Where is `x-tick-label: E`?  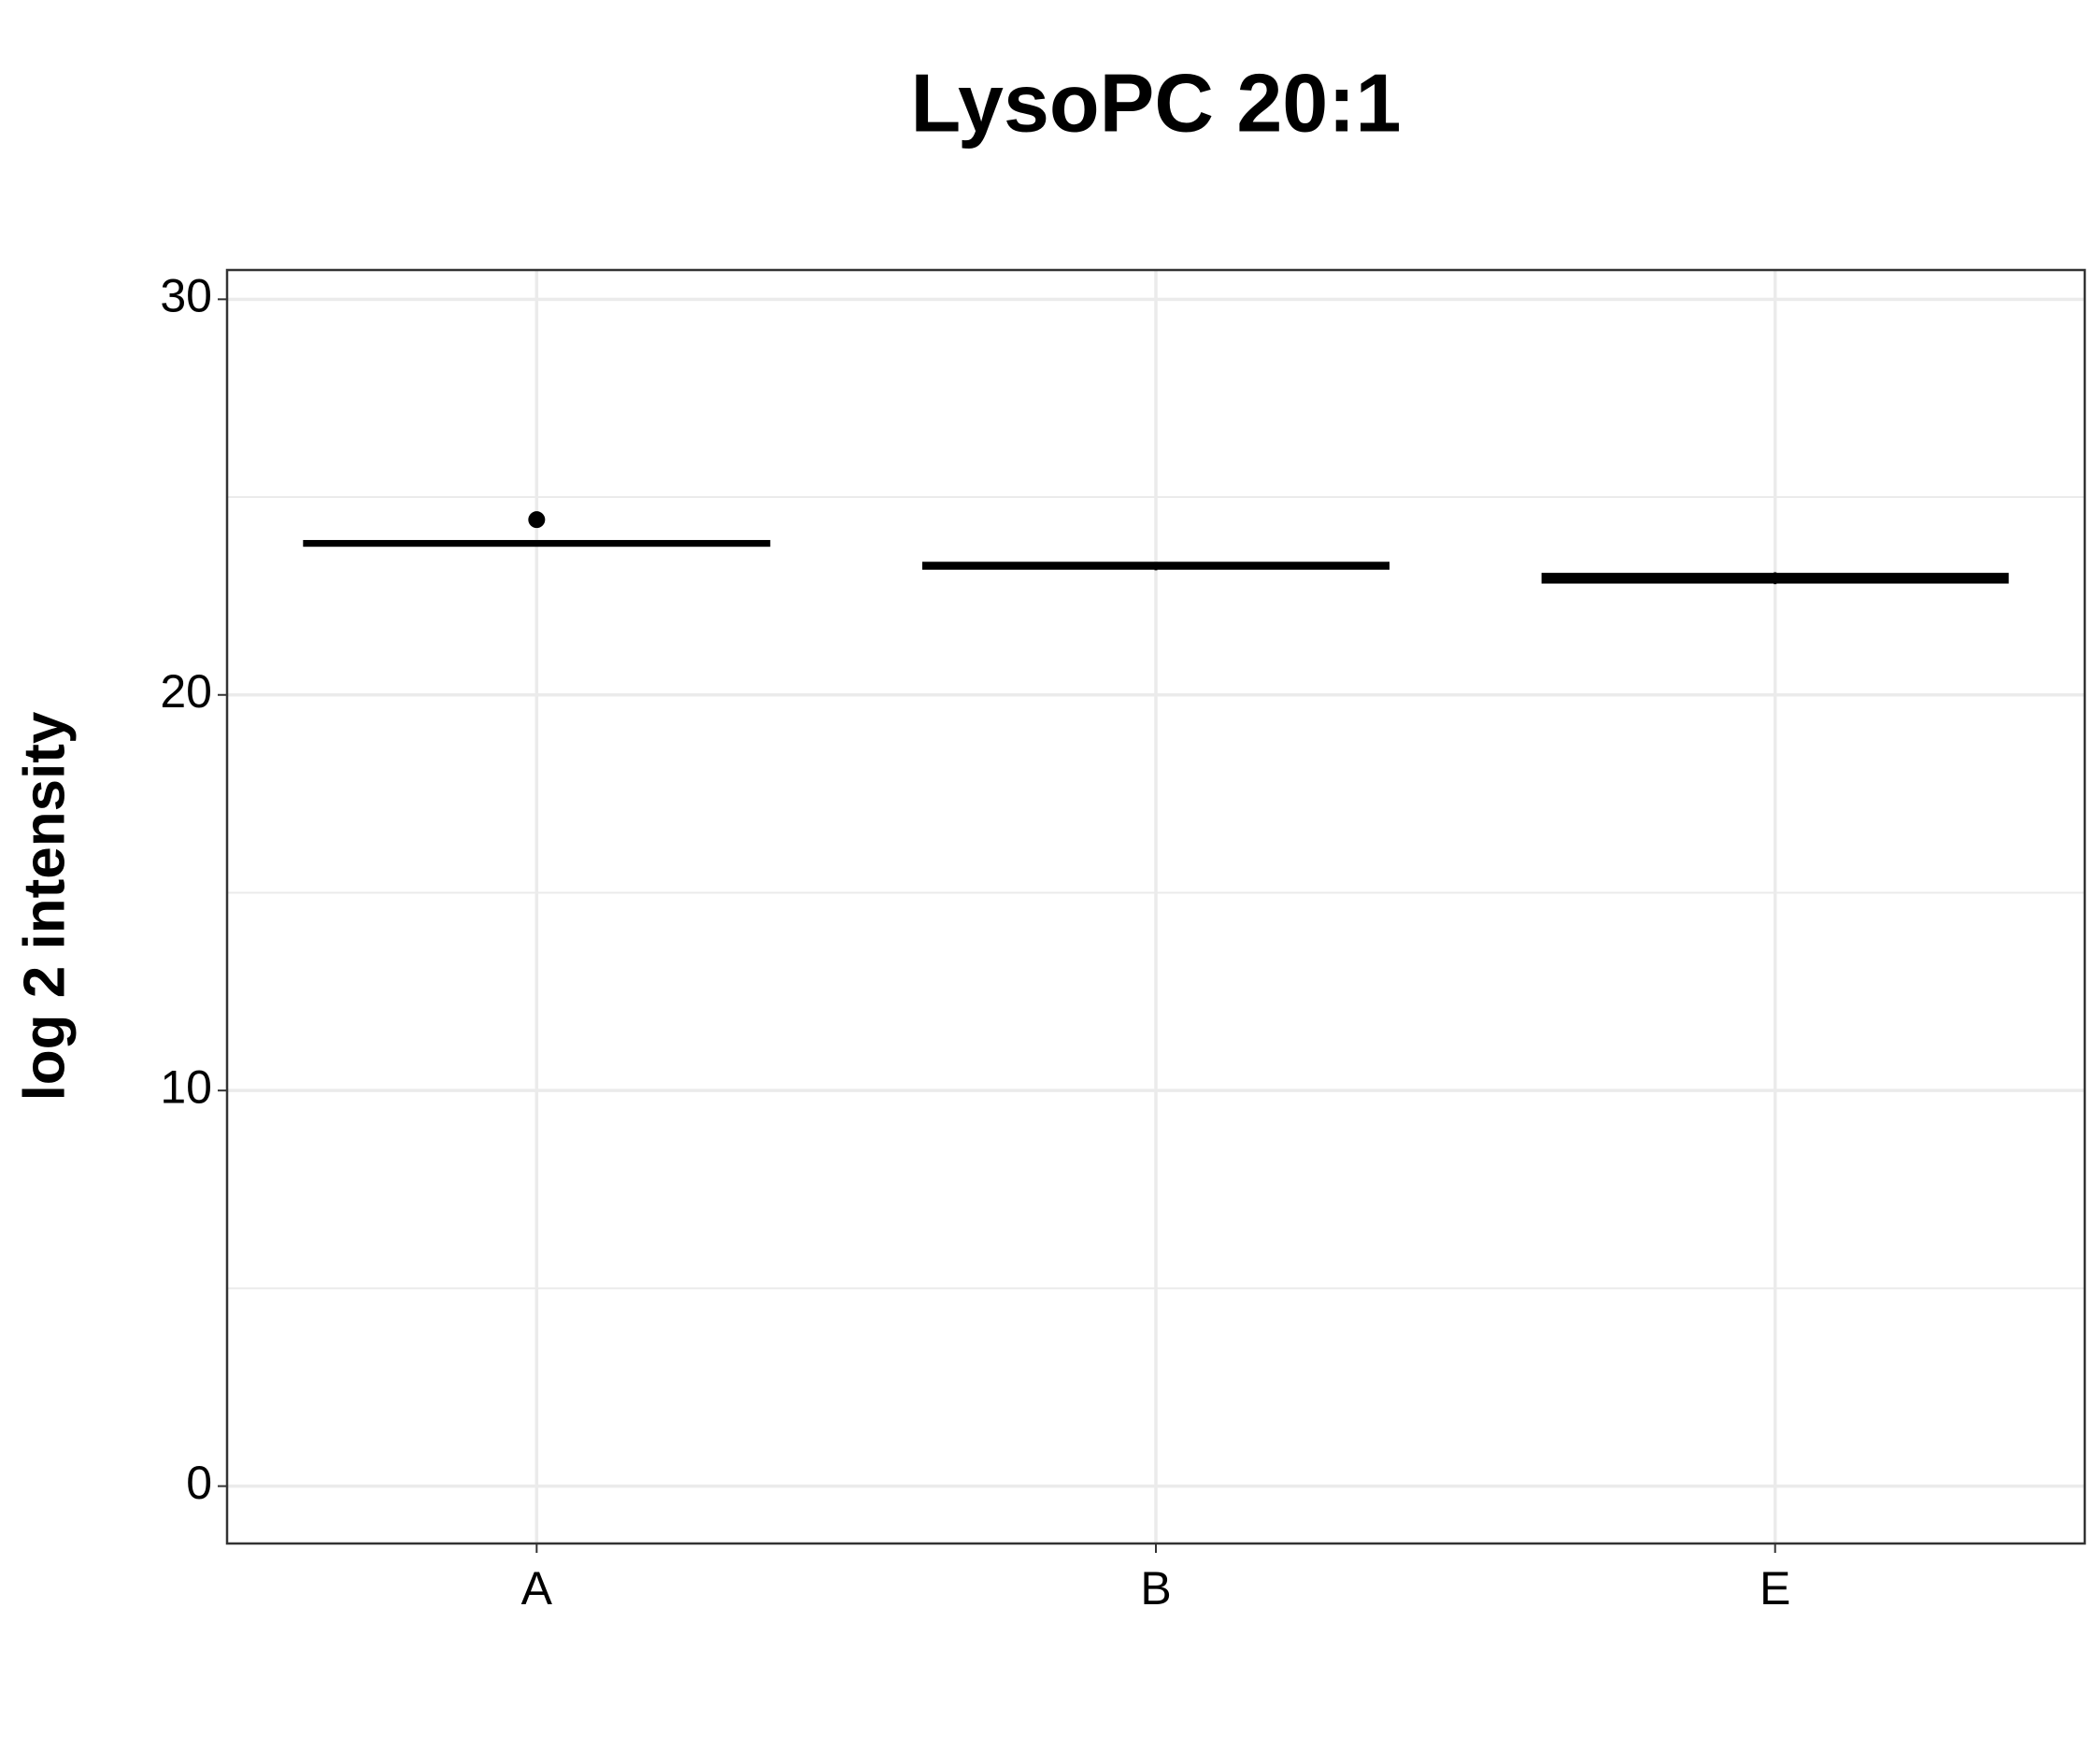
x-tick-label: E is located at coordinates (1775, 1588).